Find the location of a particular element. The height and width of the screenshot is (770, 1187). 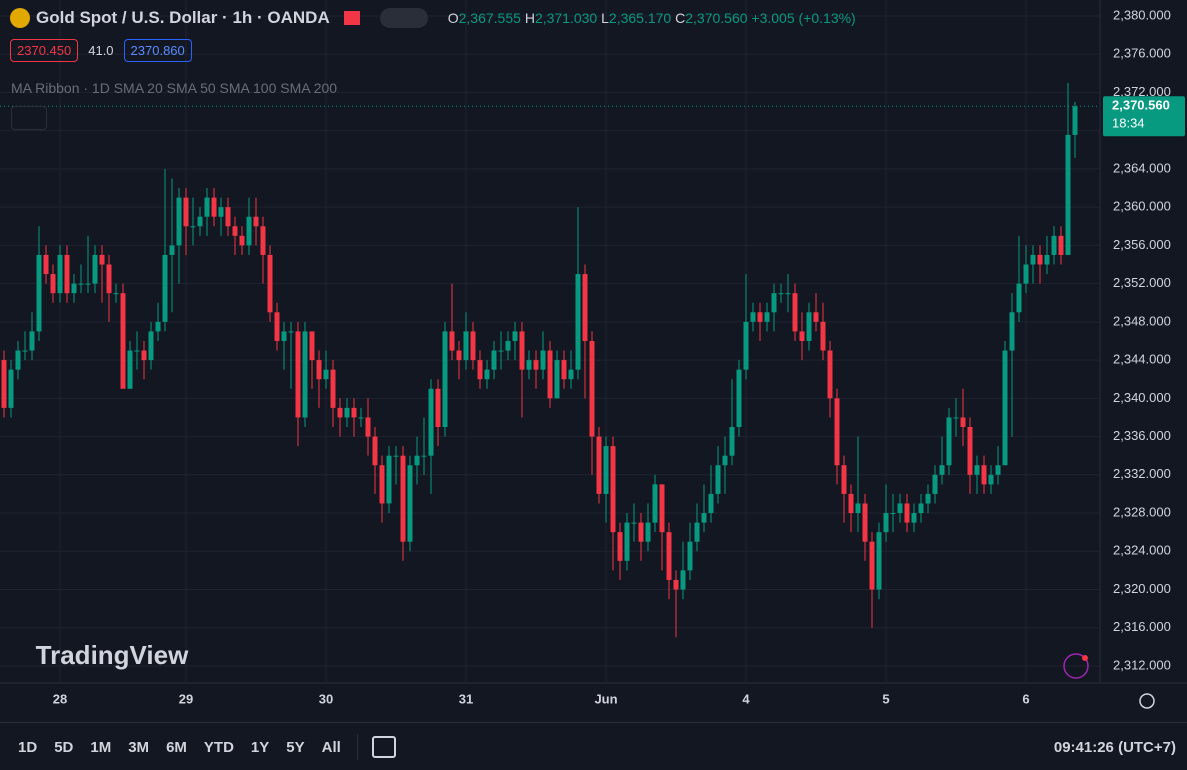

last-price-box is located at coordinates (1144, 116).